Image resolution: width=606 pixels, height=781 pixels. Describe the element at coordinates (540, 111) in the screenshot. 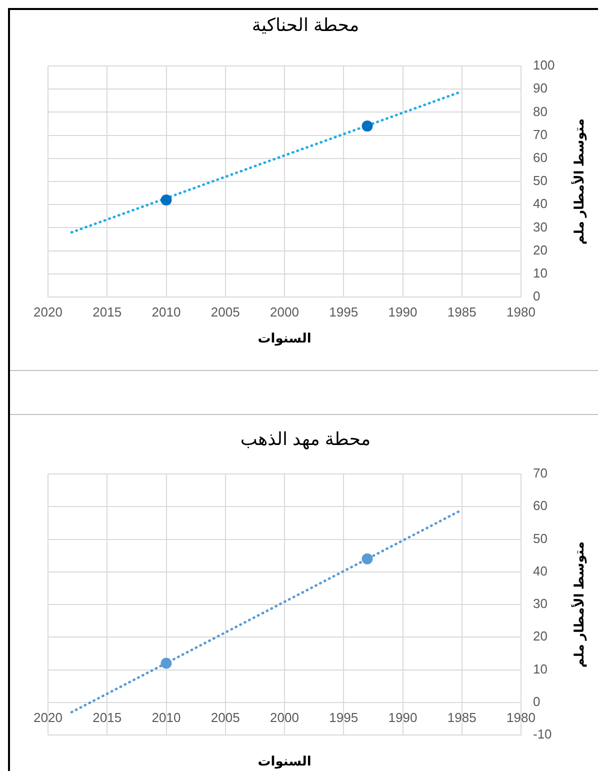

I see `y-tick-label: 80` at that location.